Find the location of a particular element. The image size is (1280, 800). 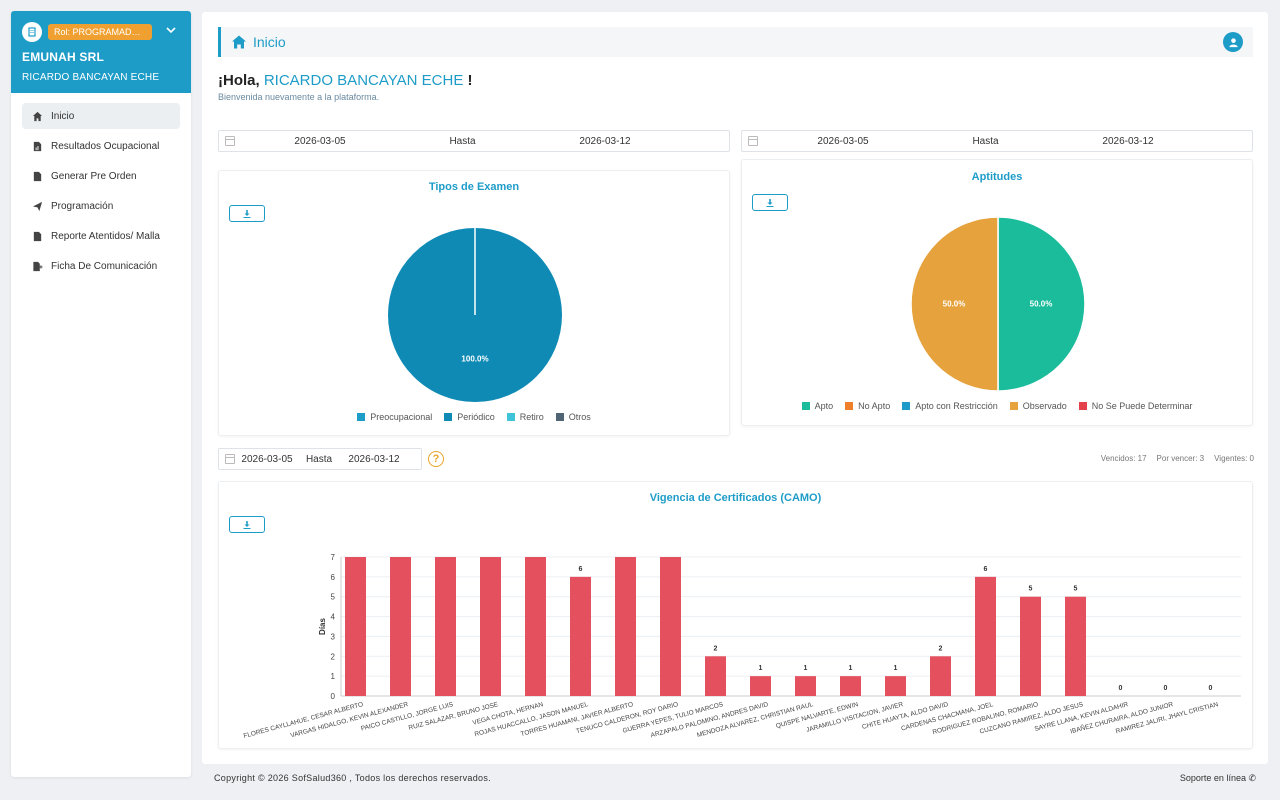

count-por-vencer: Por vencer: 3 is located at coordinates (1180, 458).